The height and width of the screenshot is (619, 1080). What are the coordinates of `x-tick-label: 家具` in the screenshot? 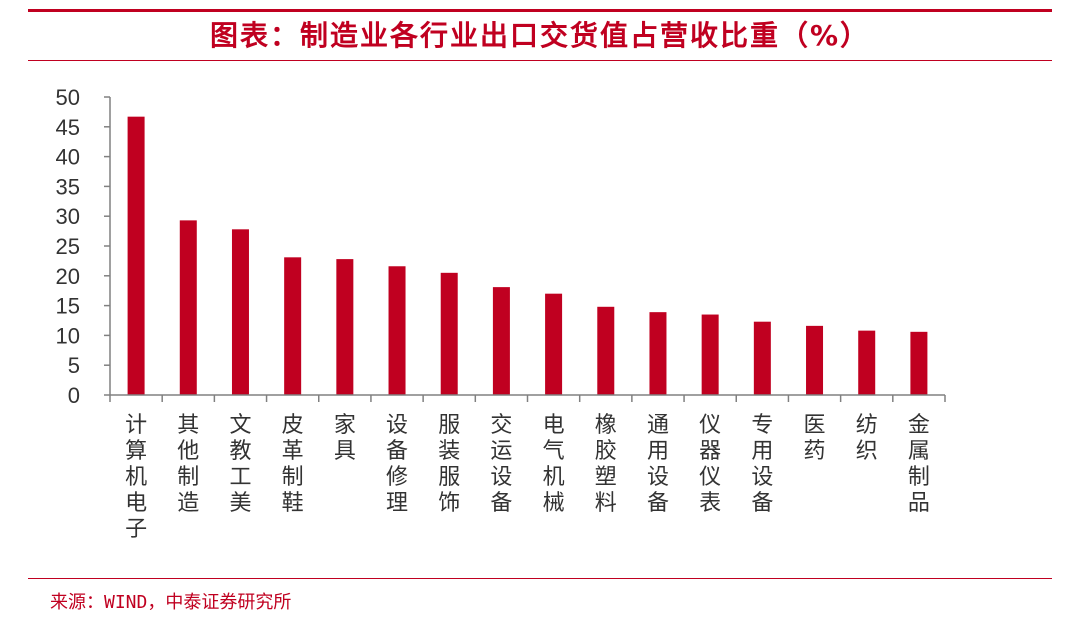 It's located at (345, 438).